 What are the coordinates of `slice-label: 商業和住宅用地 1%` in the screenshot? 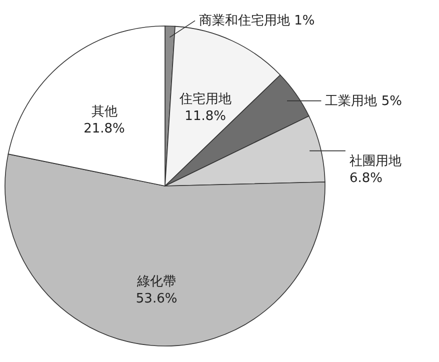 It's located at (257, 20).